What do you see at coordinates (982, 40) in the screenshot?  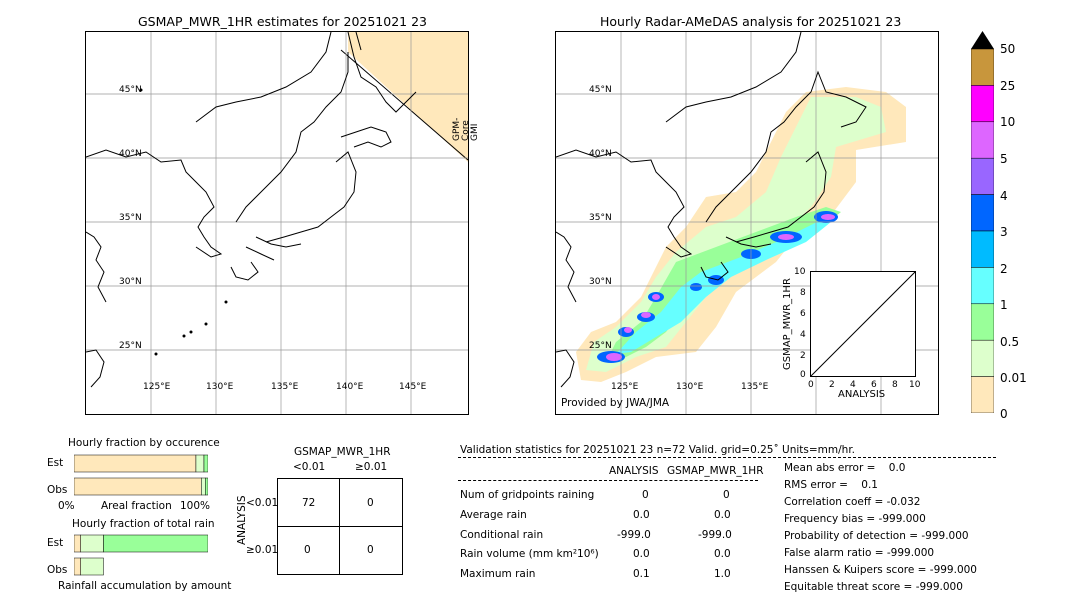 I see `colorbar-extend-arrow` at bounding box center [982, 40].